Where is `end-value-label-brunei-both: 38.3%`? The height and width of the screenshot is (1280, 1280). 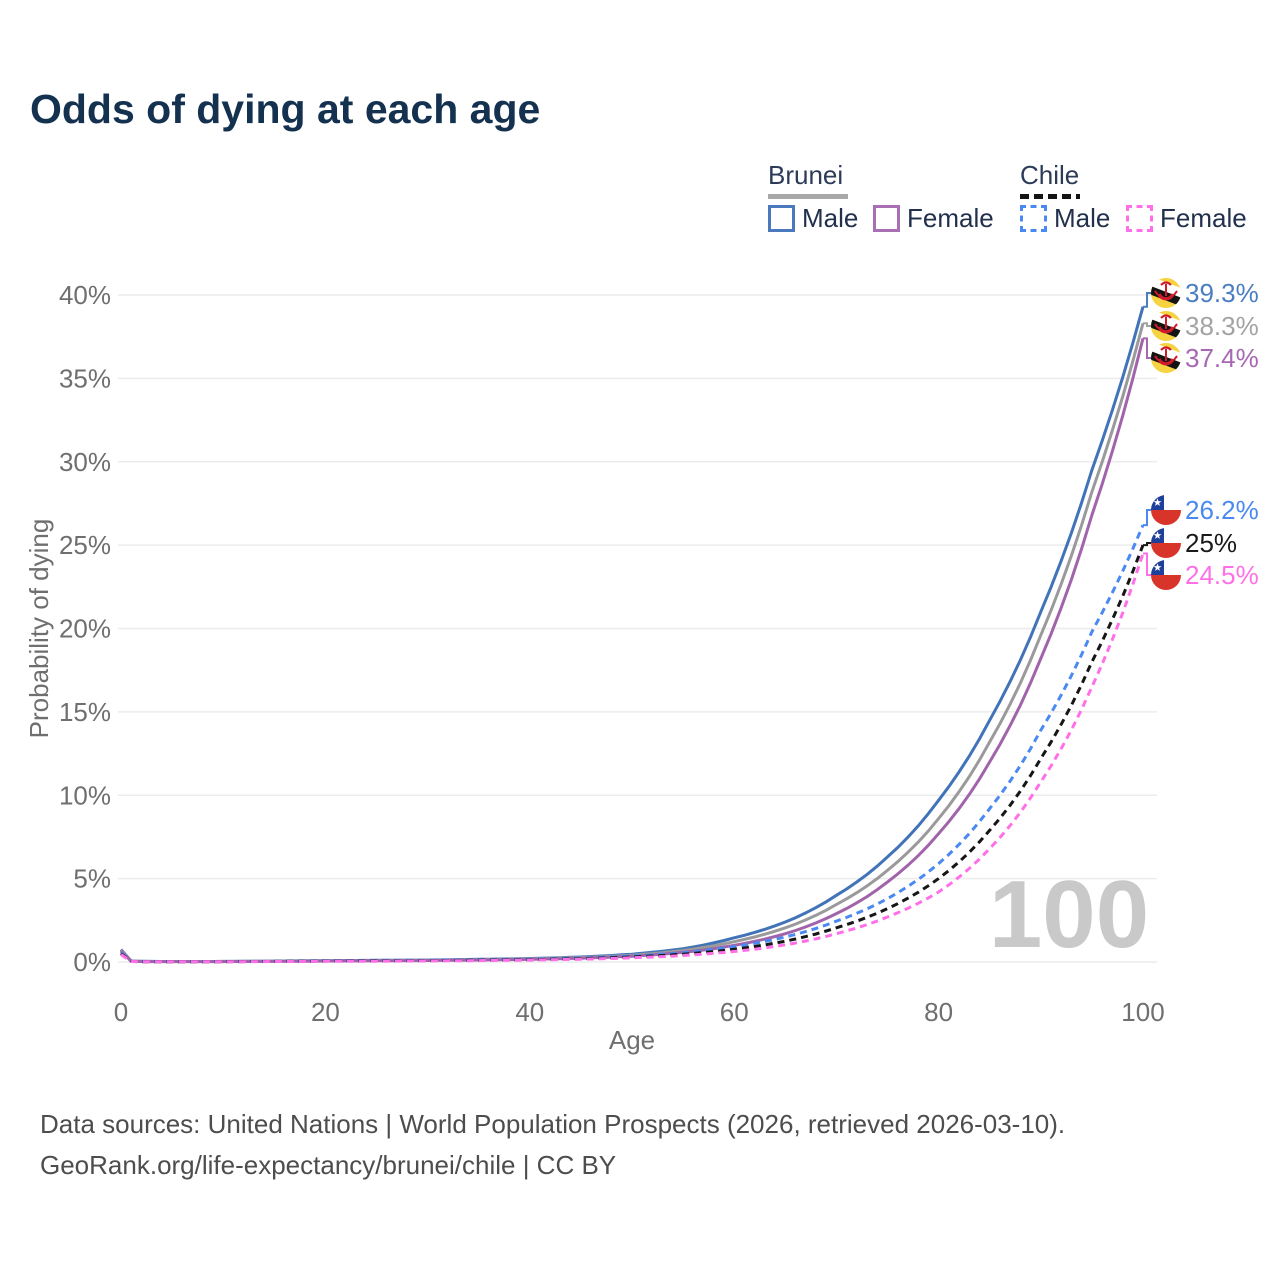
end-value-label-brunei-both: 38.3% is located at coordinates (1222, 326).